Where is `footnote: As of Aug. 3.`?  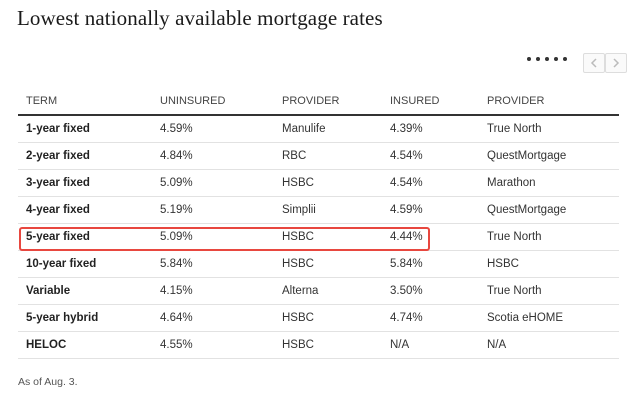 footnote: As of Aug. 3. is located at coordinates (48, 382).